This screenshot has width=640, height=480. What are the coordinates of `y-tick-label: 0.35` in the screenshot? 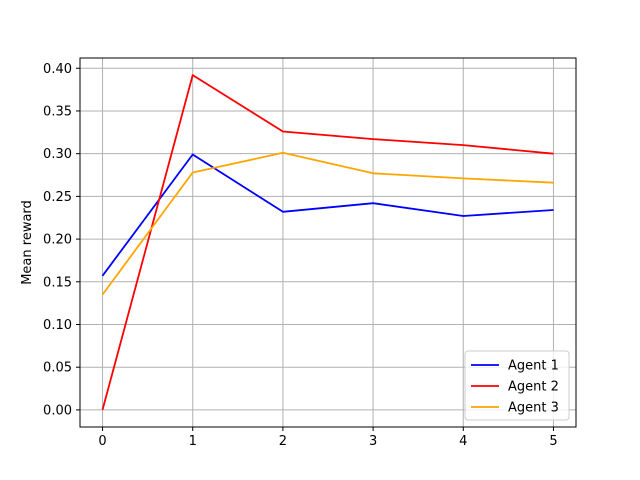 It's located at (57, 111).